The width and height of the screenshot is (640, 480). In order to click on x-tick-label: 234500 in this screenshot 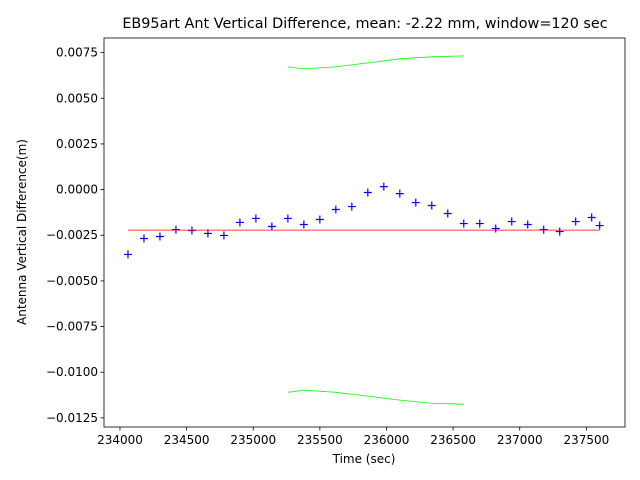, I will do `click(187, 440)`.